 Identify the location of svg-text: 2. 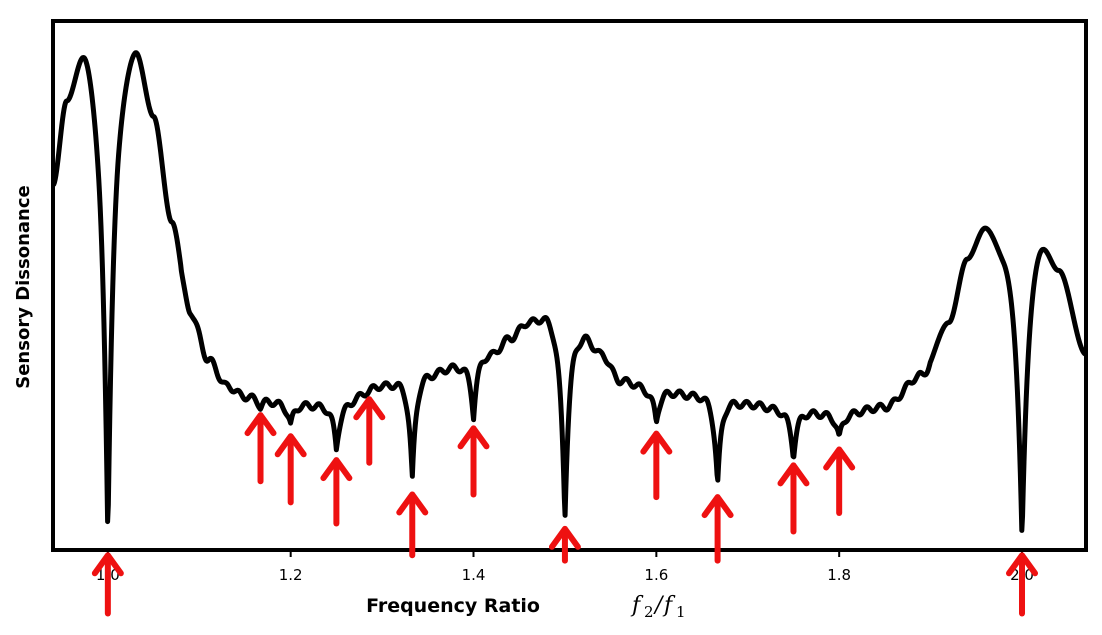
(649, 612).